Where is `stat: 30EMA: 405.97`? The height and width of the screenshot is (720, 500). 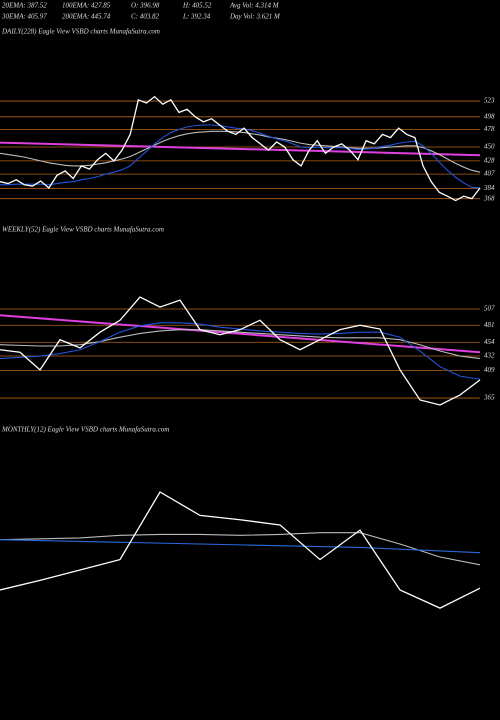
stat: 30EMA: 405.97 is located at coordinates (24, 17).